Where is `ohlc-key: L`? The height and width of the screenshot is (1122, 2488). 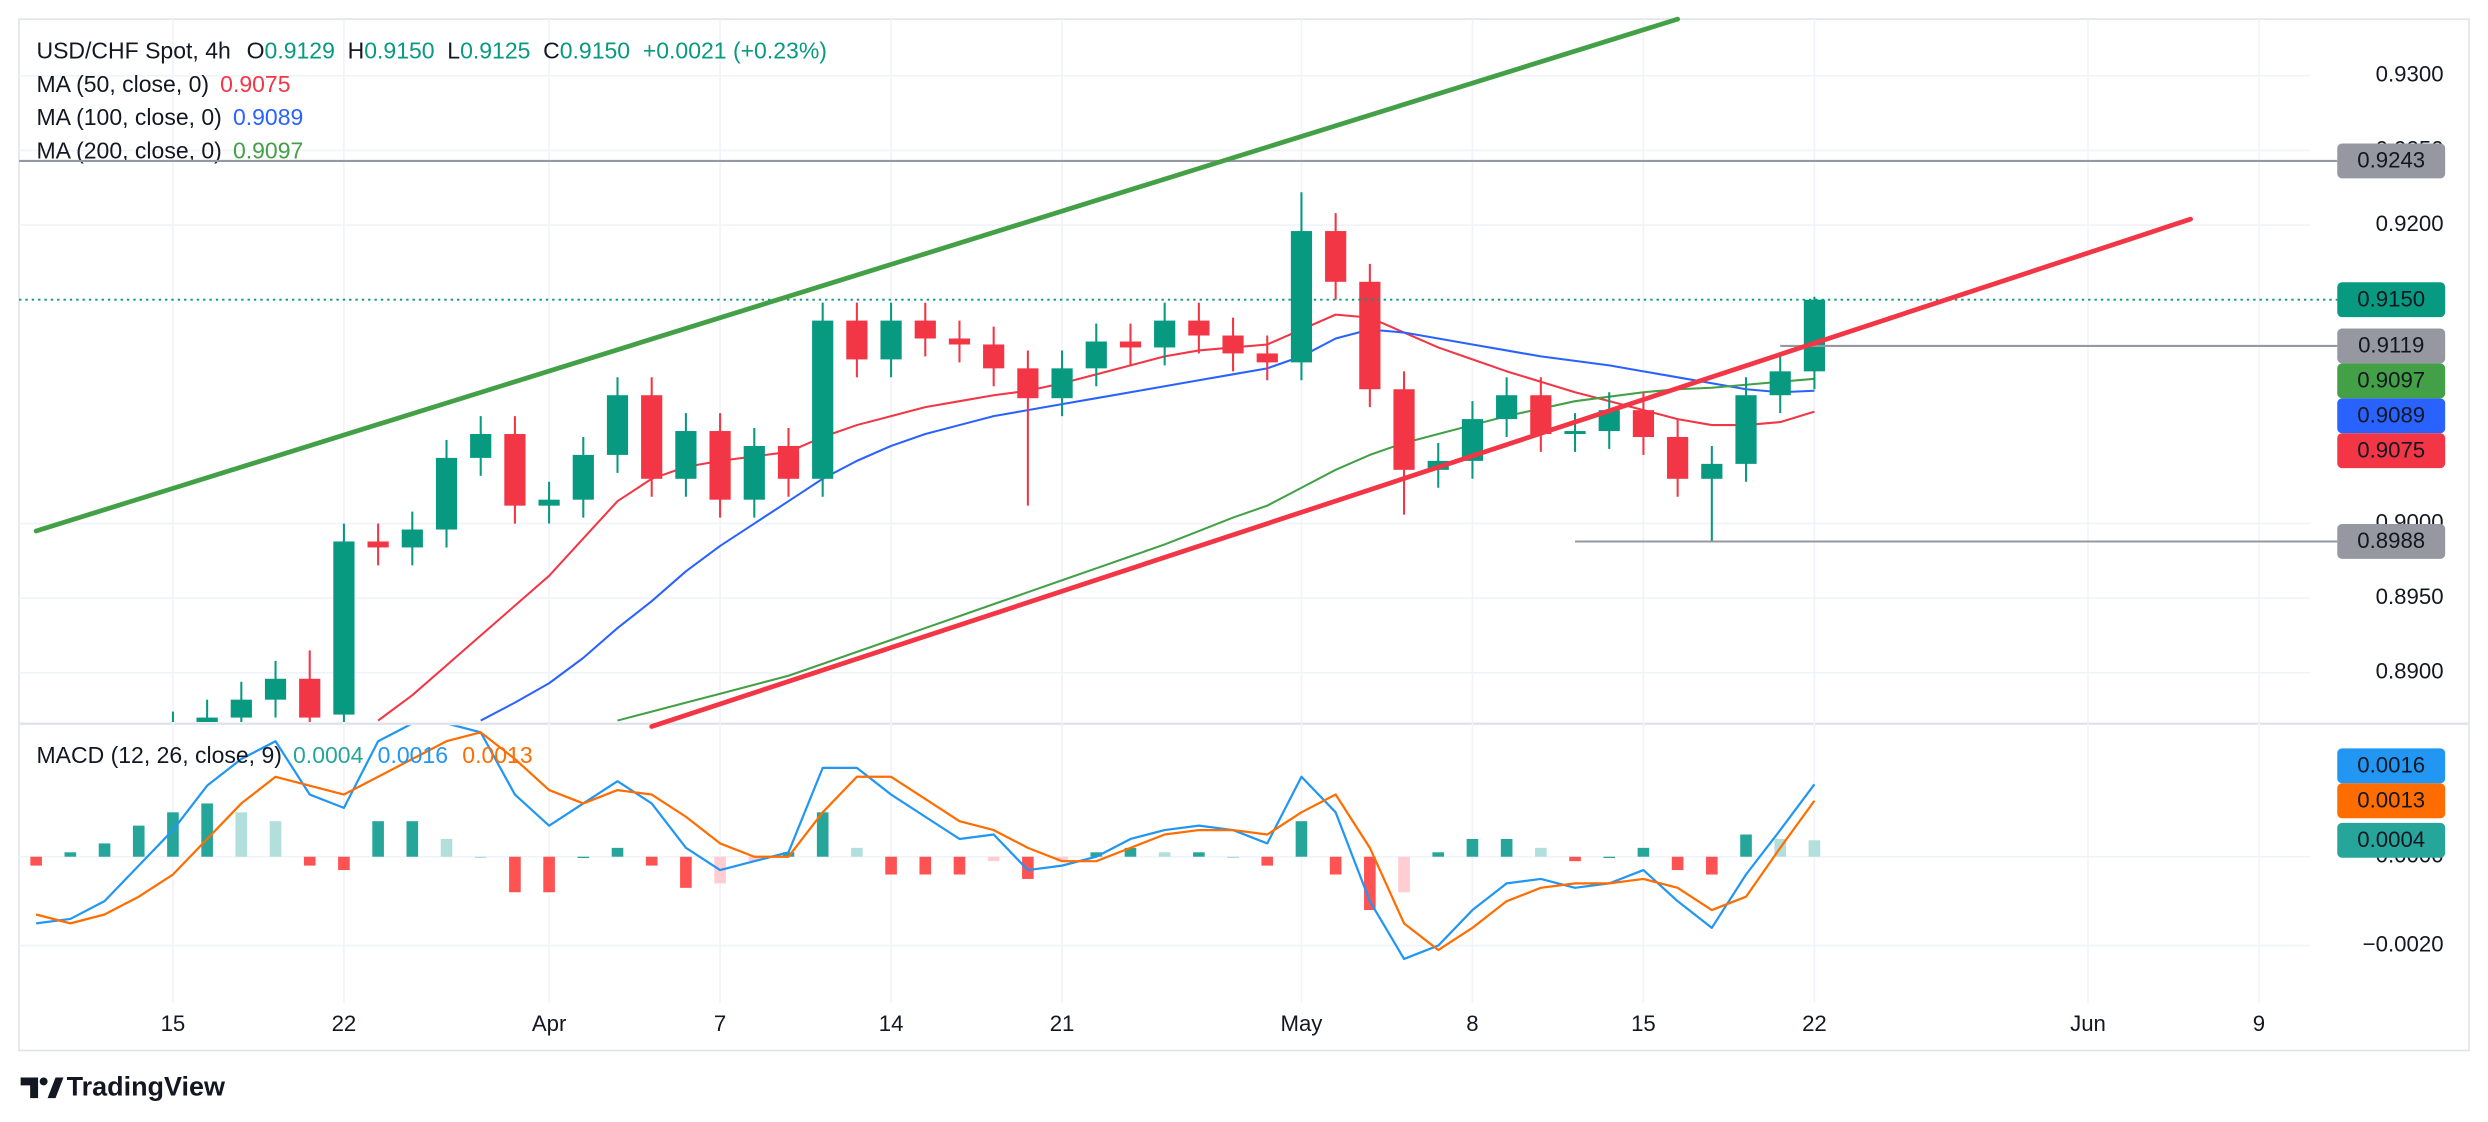
ohlc-key: L is located at coordinates (453, 51).